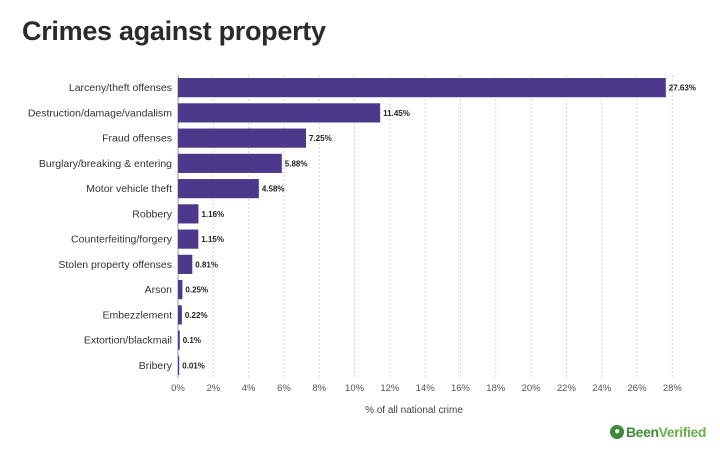  What do you see at coordinates (196, 315) in the screenshot?
I see `value-label: 0.22%` at bounding box center [196, 315].